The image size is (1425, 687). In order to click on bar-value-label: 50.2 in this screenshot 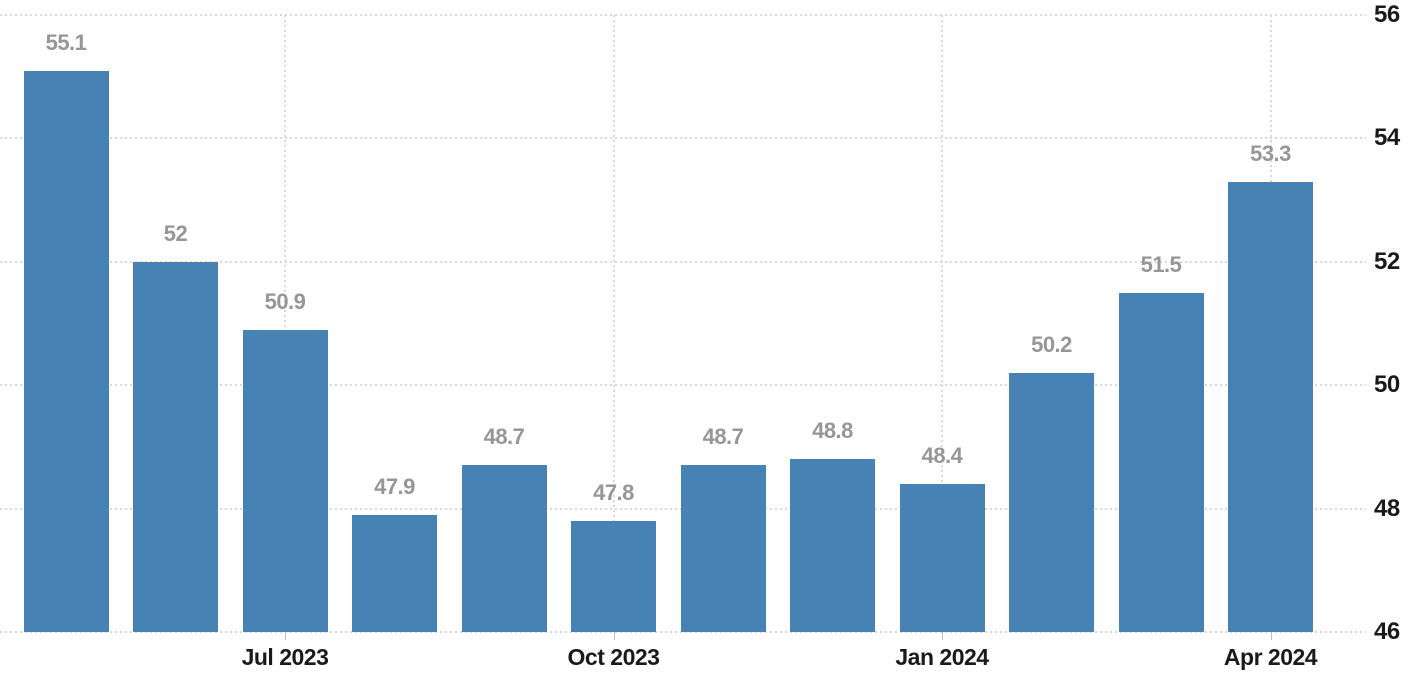, I will do `click(1051, 344)`.